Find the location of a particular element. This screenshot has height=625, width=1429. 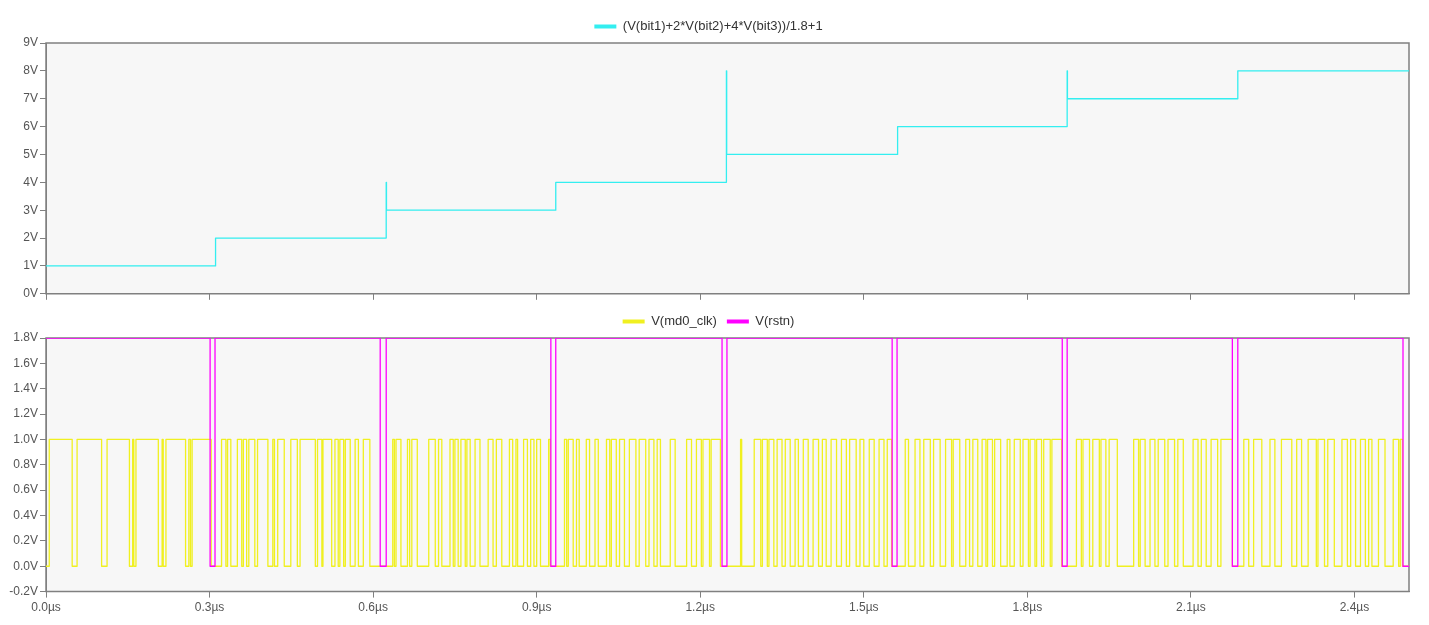

y-tick-label: 1.2V is located at coordinates (25, 413).